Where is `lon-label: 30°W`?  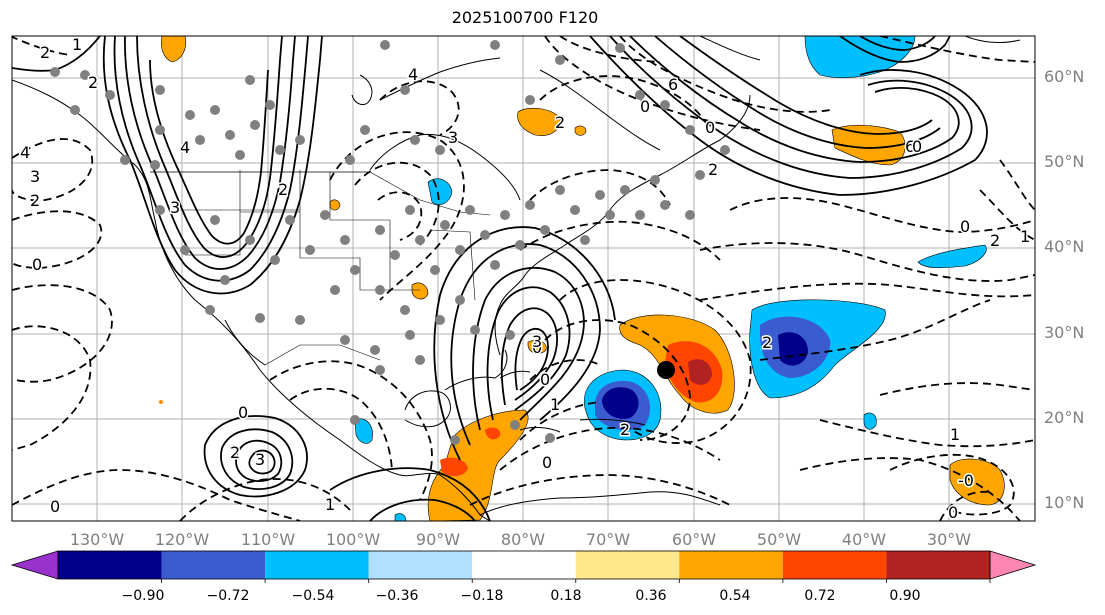 lon-label: 30°W is located at coordinates (949, 539).